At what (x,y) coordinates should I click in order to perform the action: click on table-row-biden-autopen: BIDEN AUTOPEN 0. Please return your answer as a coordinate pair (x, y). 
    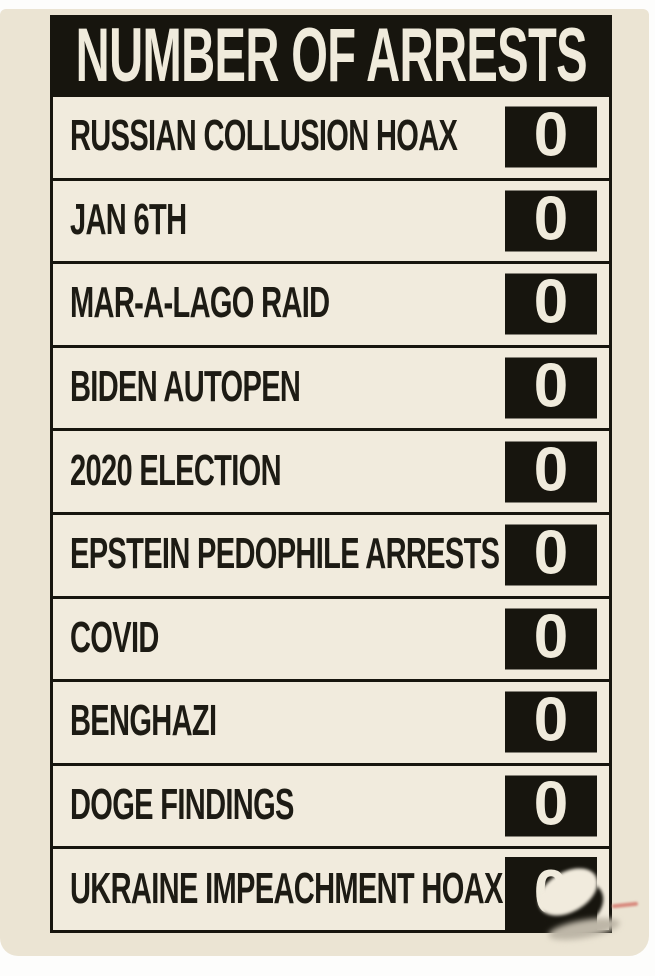
    Looking at the image, I should click on (331, 386).